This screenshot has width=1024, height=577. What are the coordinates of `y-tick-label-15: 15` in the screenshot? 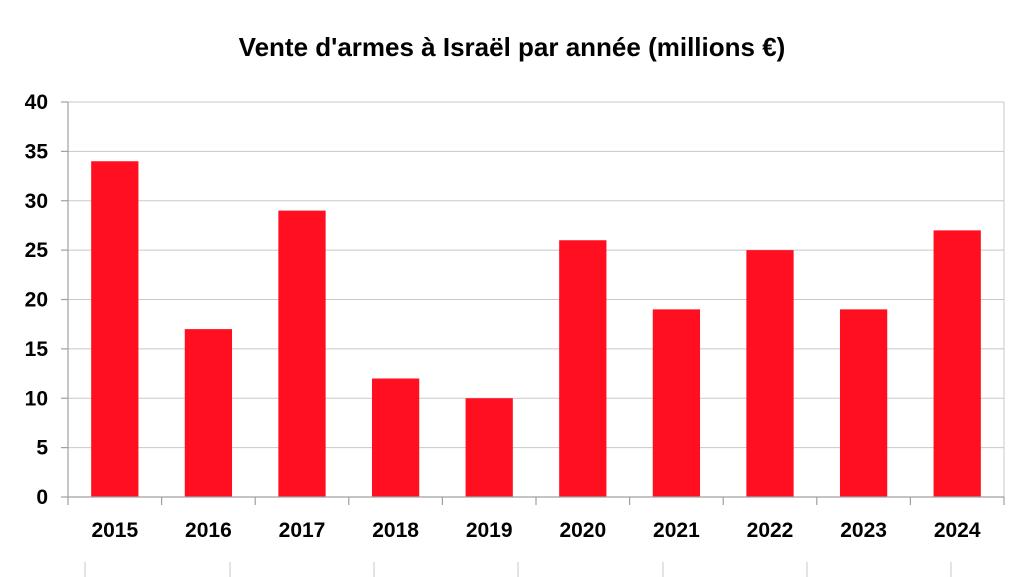 It's located at (37, 349).